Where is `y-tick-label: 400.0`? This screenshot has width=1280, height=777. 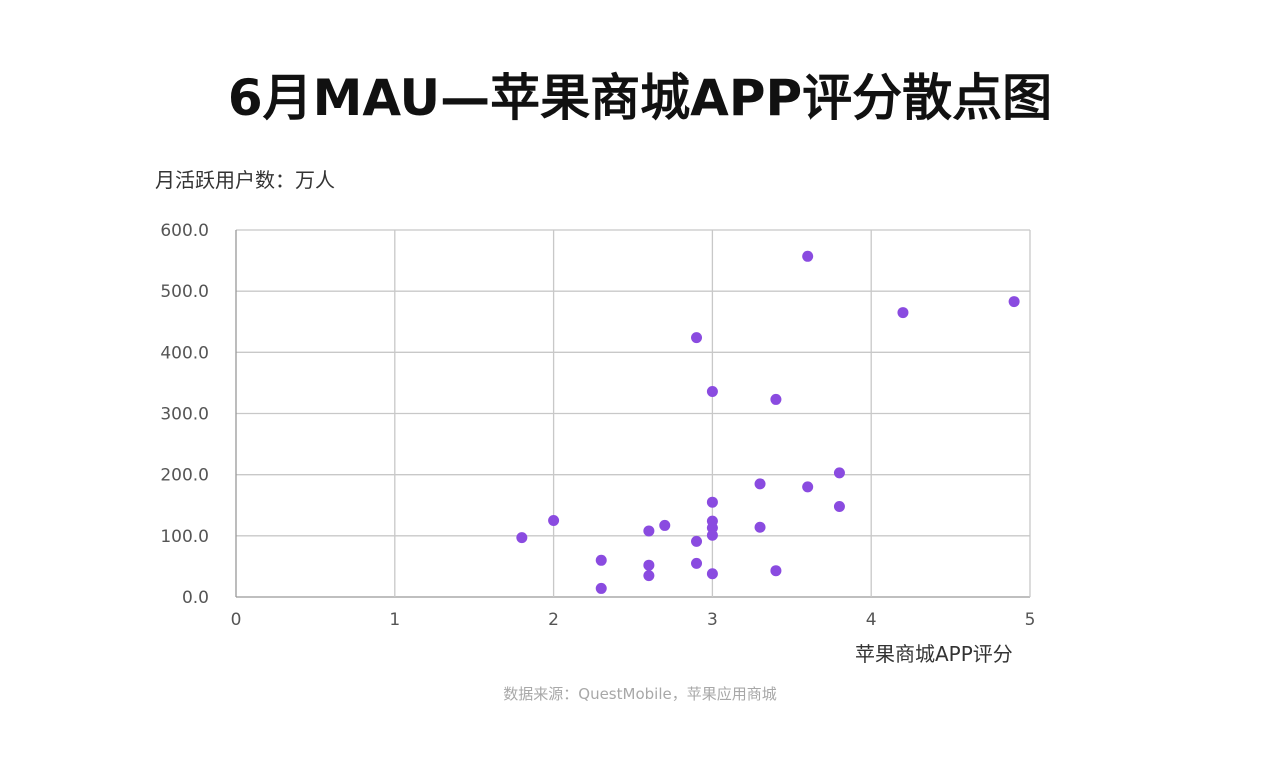 y-tick-label: 400.0 is located at coordinates (184, 353).